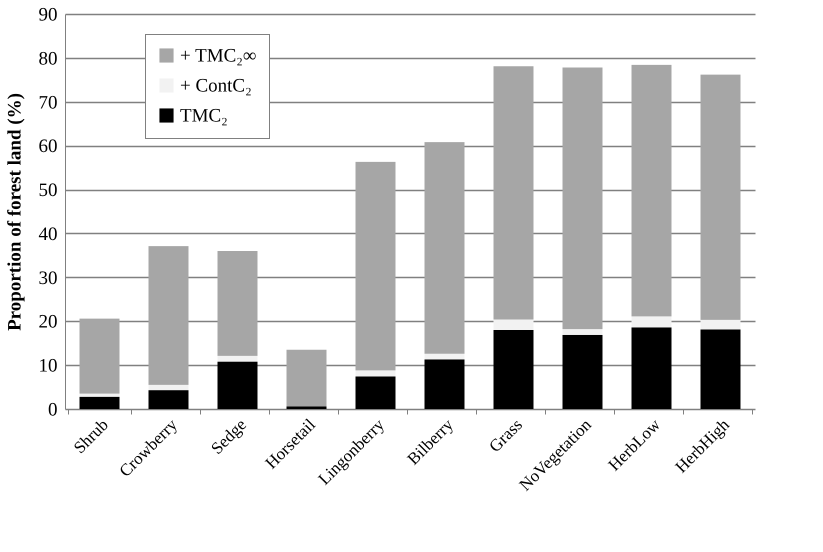 This screenshot has width=823, height=552. What do you see at coordinates (204, 116) in the screenshot?
I see `legend-label: TMC₂` at bounding box center [204, 116].